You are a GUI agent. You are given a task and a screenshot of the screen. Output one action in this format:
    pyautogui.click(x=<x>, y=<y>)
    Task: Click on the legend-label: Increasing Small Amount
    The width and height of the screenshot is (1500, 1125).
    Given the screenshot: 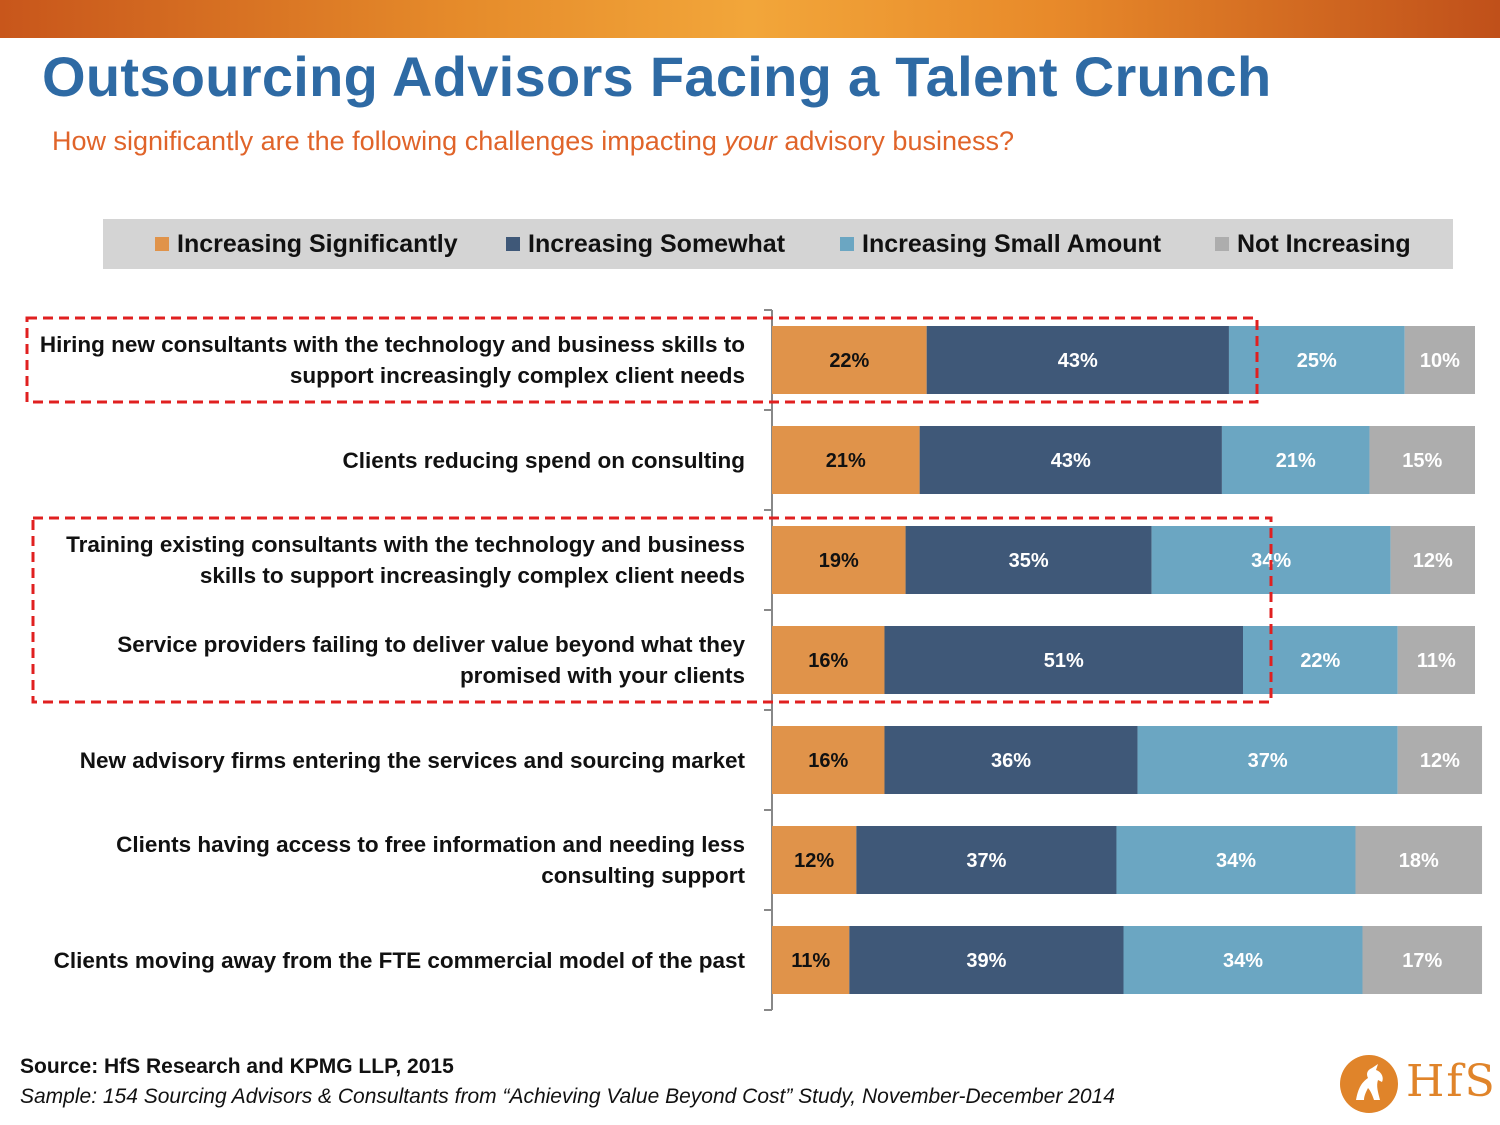 What is the action you would take?
    pyautogui.click(x=1012, y=243)
    